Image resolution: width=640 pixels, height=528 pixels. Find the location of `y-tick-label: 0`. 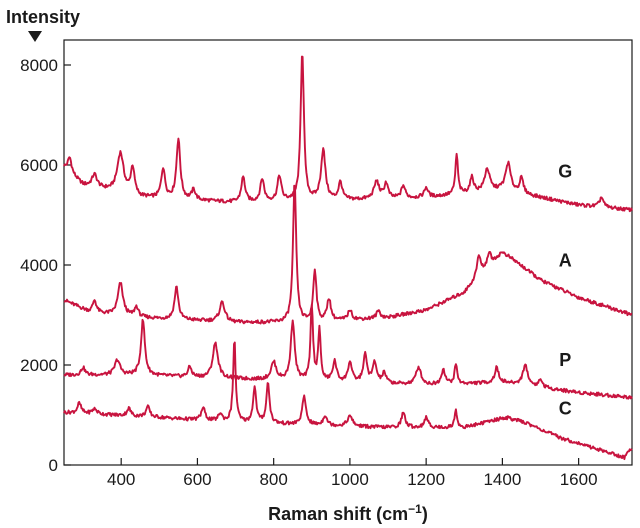

y-tick-label: 0 is located at coordinates (53, 465).